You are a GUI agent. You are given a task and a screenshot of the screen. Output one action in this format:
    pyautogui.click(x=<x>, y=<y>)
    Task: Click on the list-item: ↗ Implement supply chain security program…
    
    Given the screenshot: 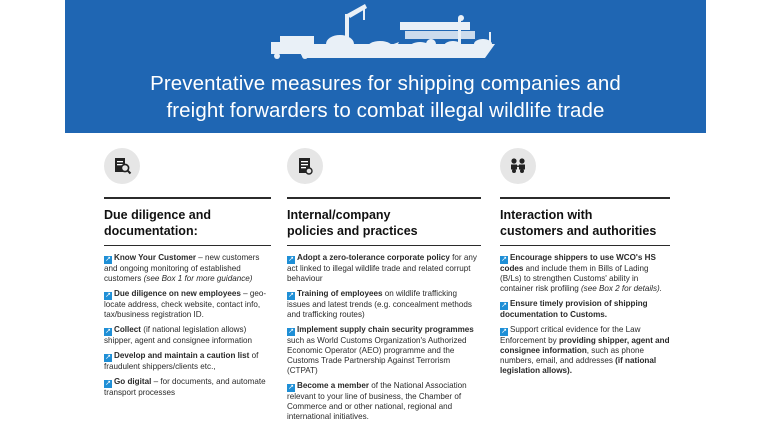 What is the action you would take?
    pyautogui.click(x=380, y=350)
    